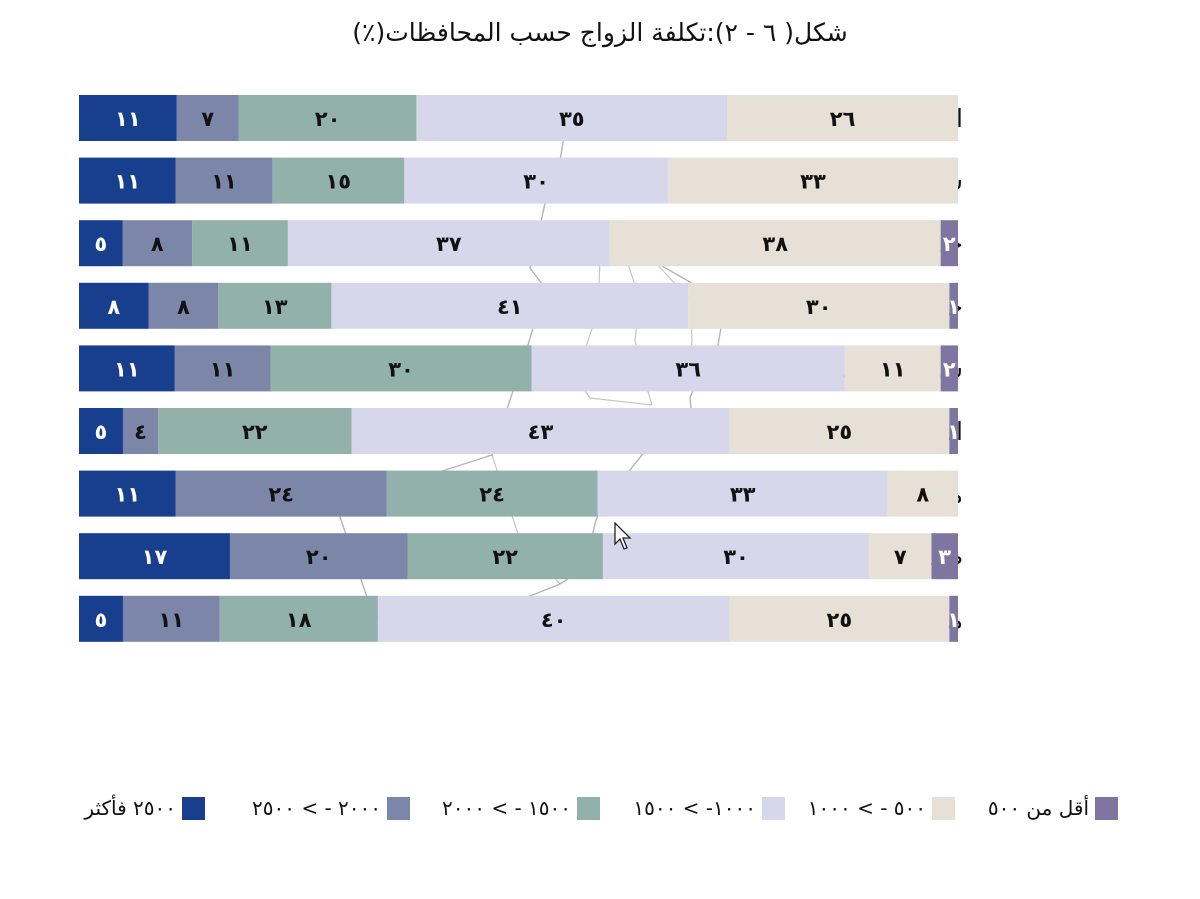 The height and width of the screenshot is (899, 1200). I want to click on data-label: ١٣, so click(275, 307).